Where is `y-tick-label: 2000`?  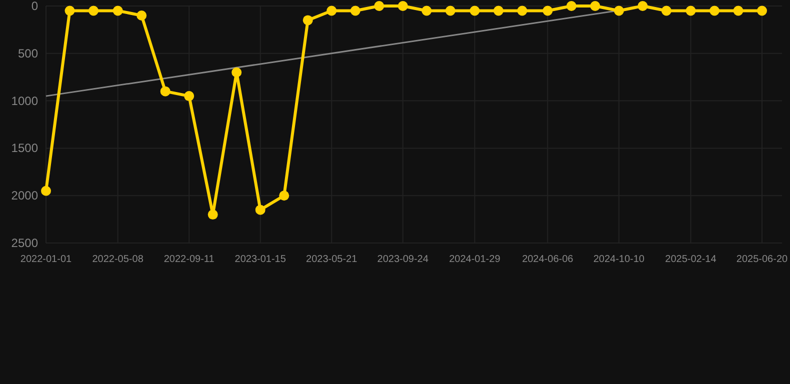 y-tick-label: 2000 is located at coordinates (24, 195).